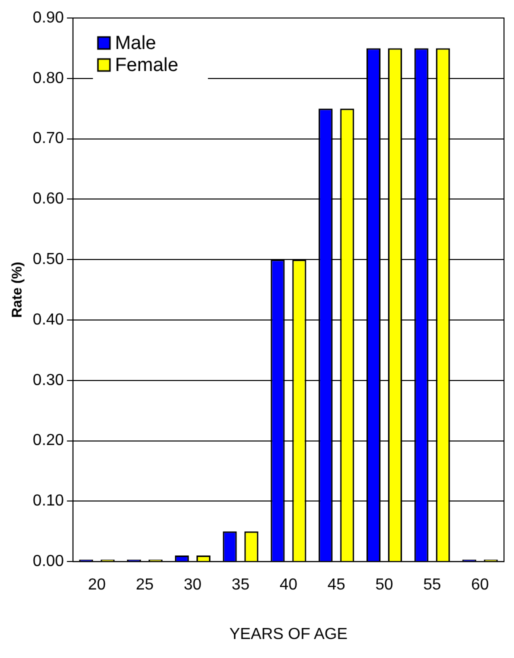 This screenshot has height=658, width=514. I want to click on x-axis-title: YEARS OF AGE, so click(288, 634).